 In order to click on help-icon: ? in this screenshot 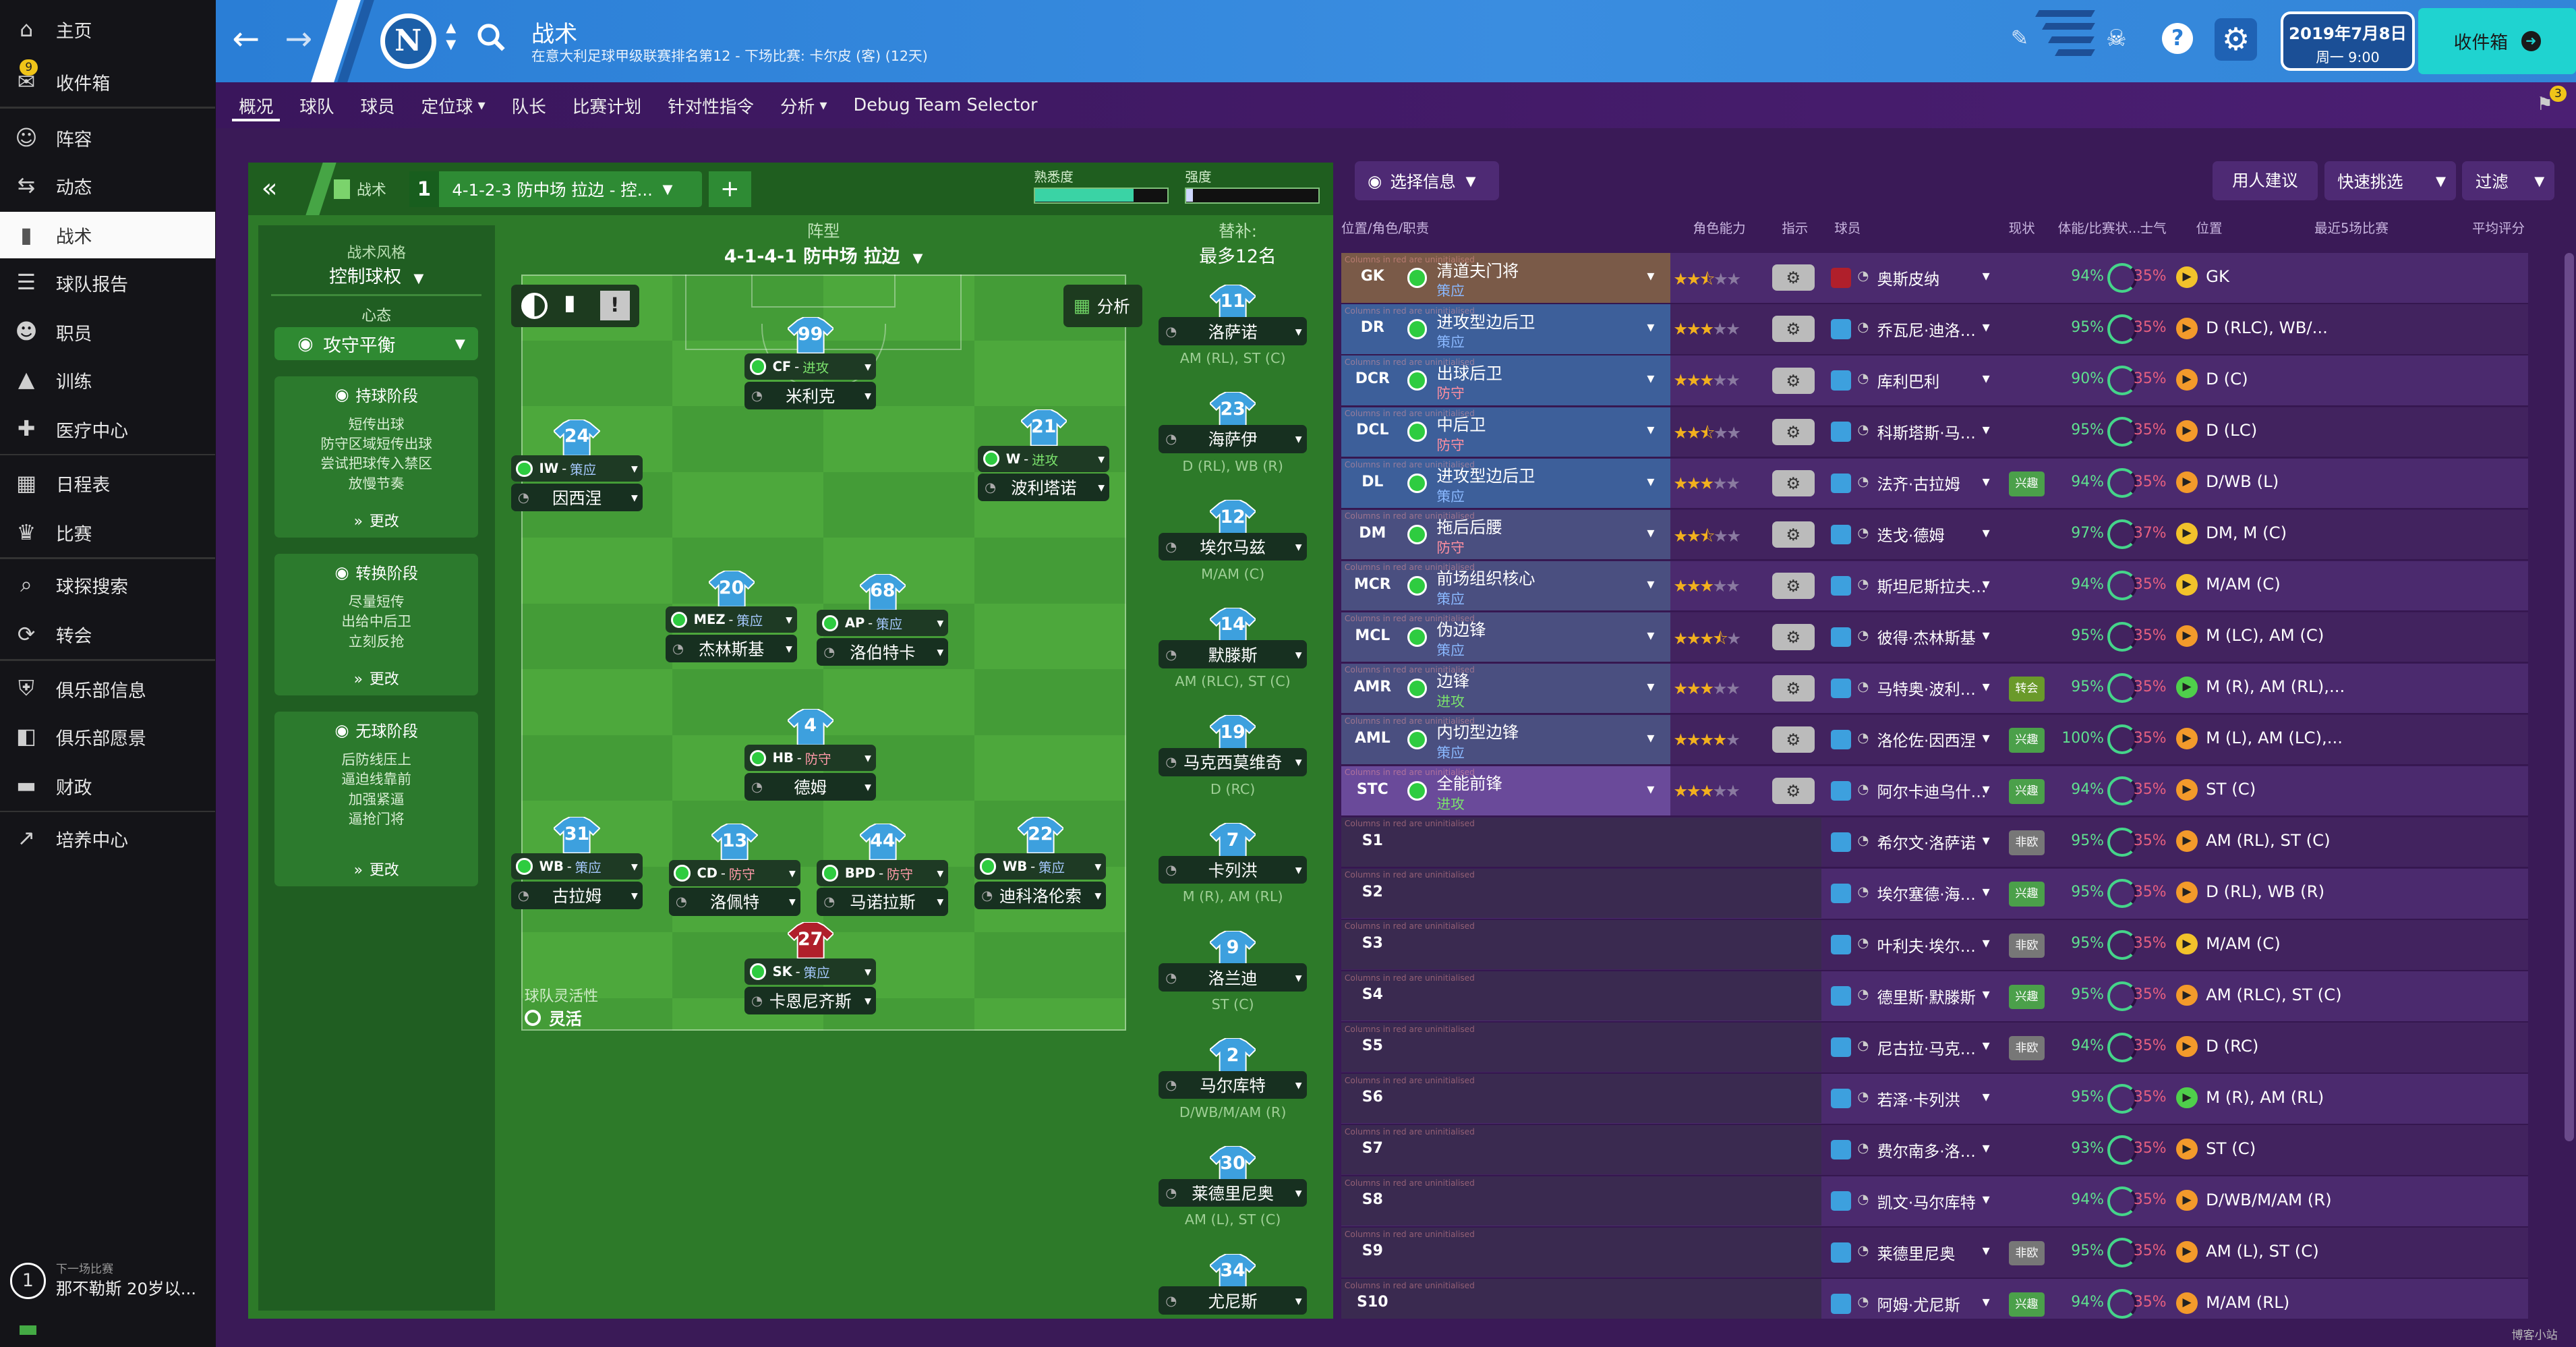, I will do `click(2178, 39)`.